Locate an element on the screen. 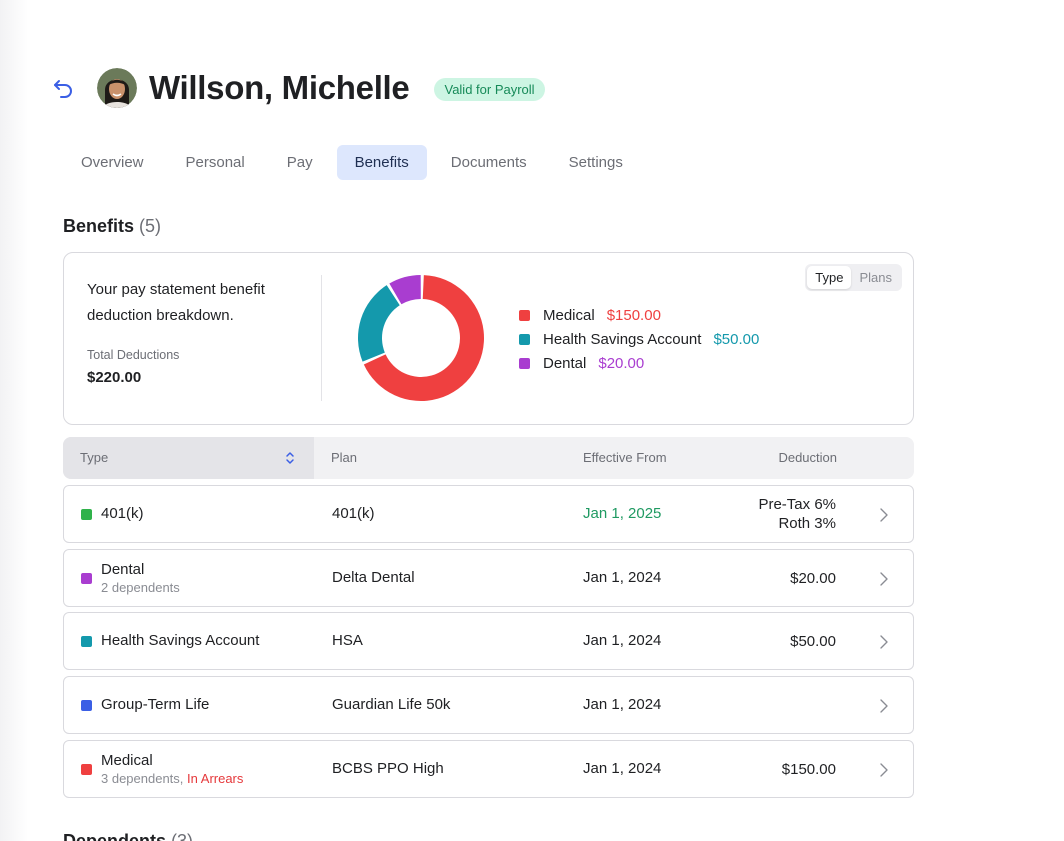 This screenshot has width=1064, height=841. profile-header: Willson, Michelle Valid for Payroll is located at coordinates (297, 88).